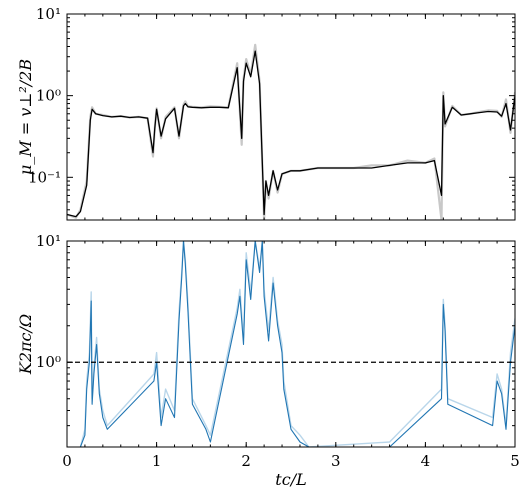 This screenshot has height=498, width=529. I want to click on top-y-tick-labels: 10⁻¹ 10⁰ 10¹, so click(44, 95).